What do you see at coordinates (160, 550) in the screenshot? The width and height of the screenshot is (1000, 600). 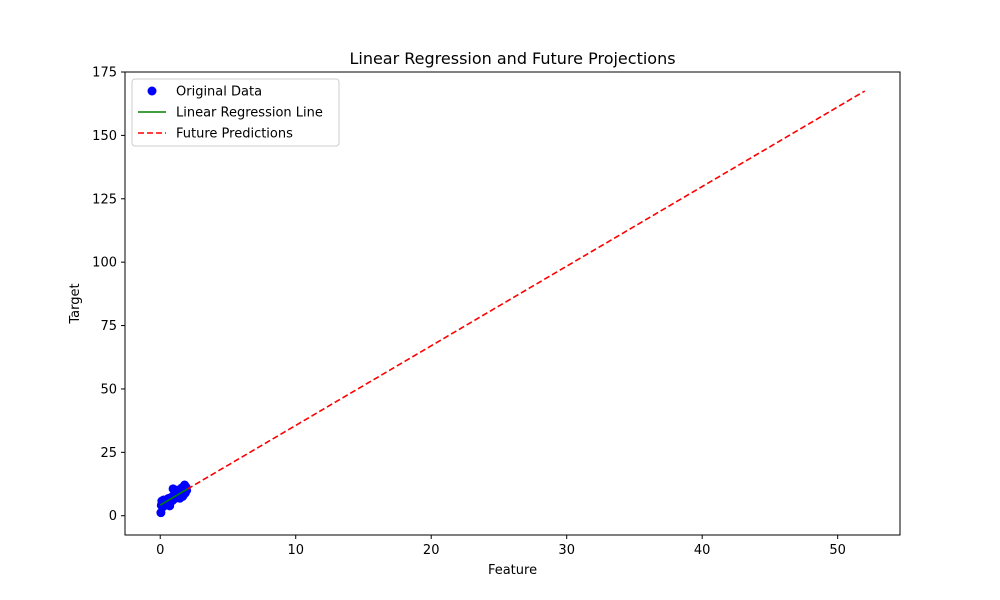 I see `x-tick-label: 0` at bounding box center [160, 550].